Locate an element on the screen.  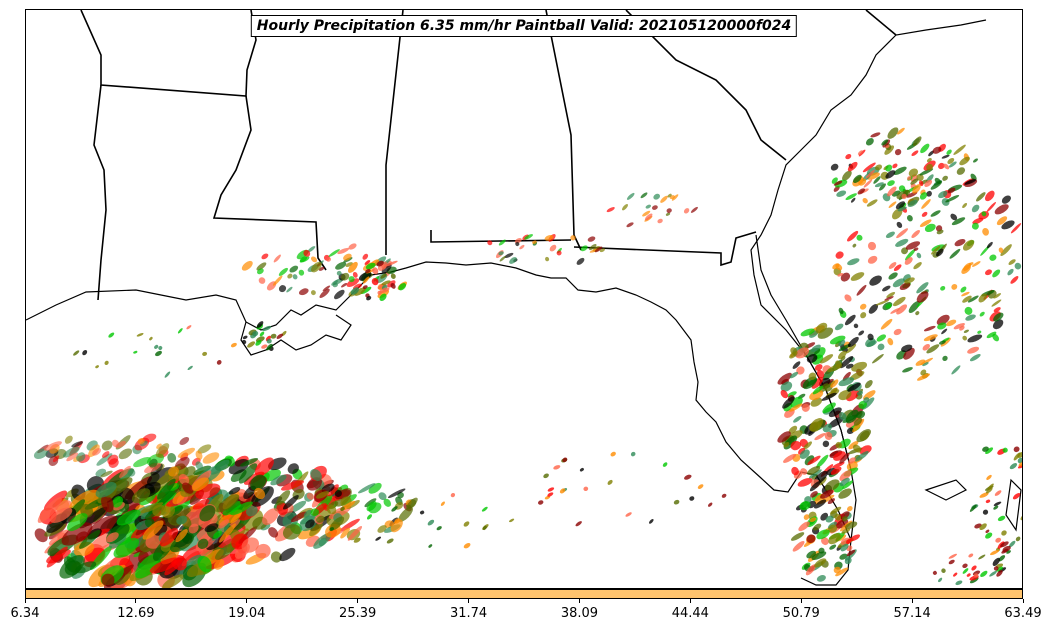
state-line-fl-al is located at coordinates (501, 236).